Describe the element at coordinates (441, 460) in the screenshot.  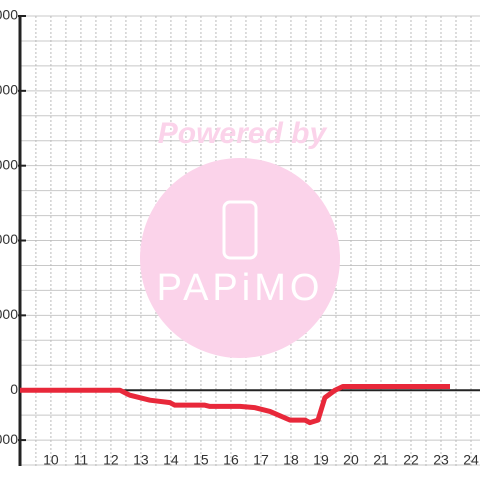
I see `x-tick-label: 23` at that location.